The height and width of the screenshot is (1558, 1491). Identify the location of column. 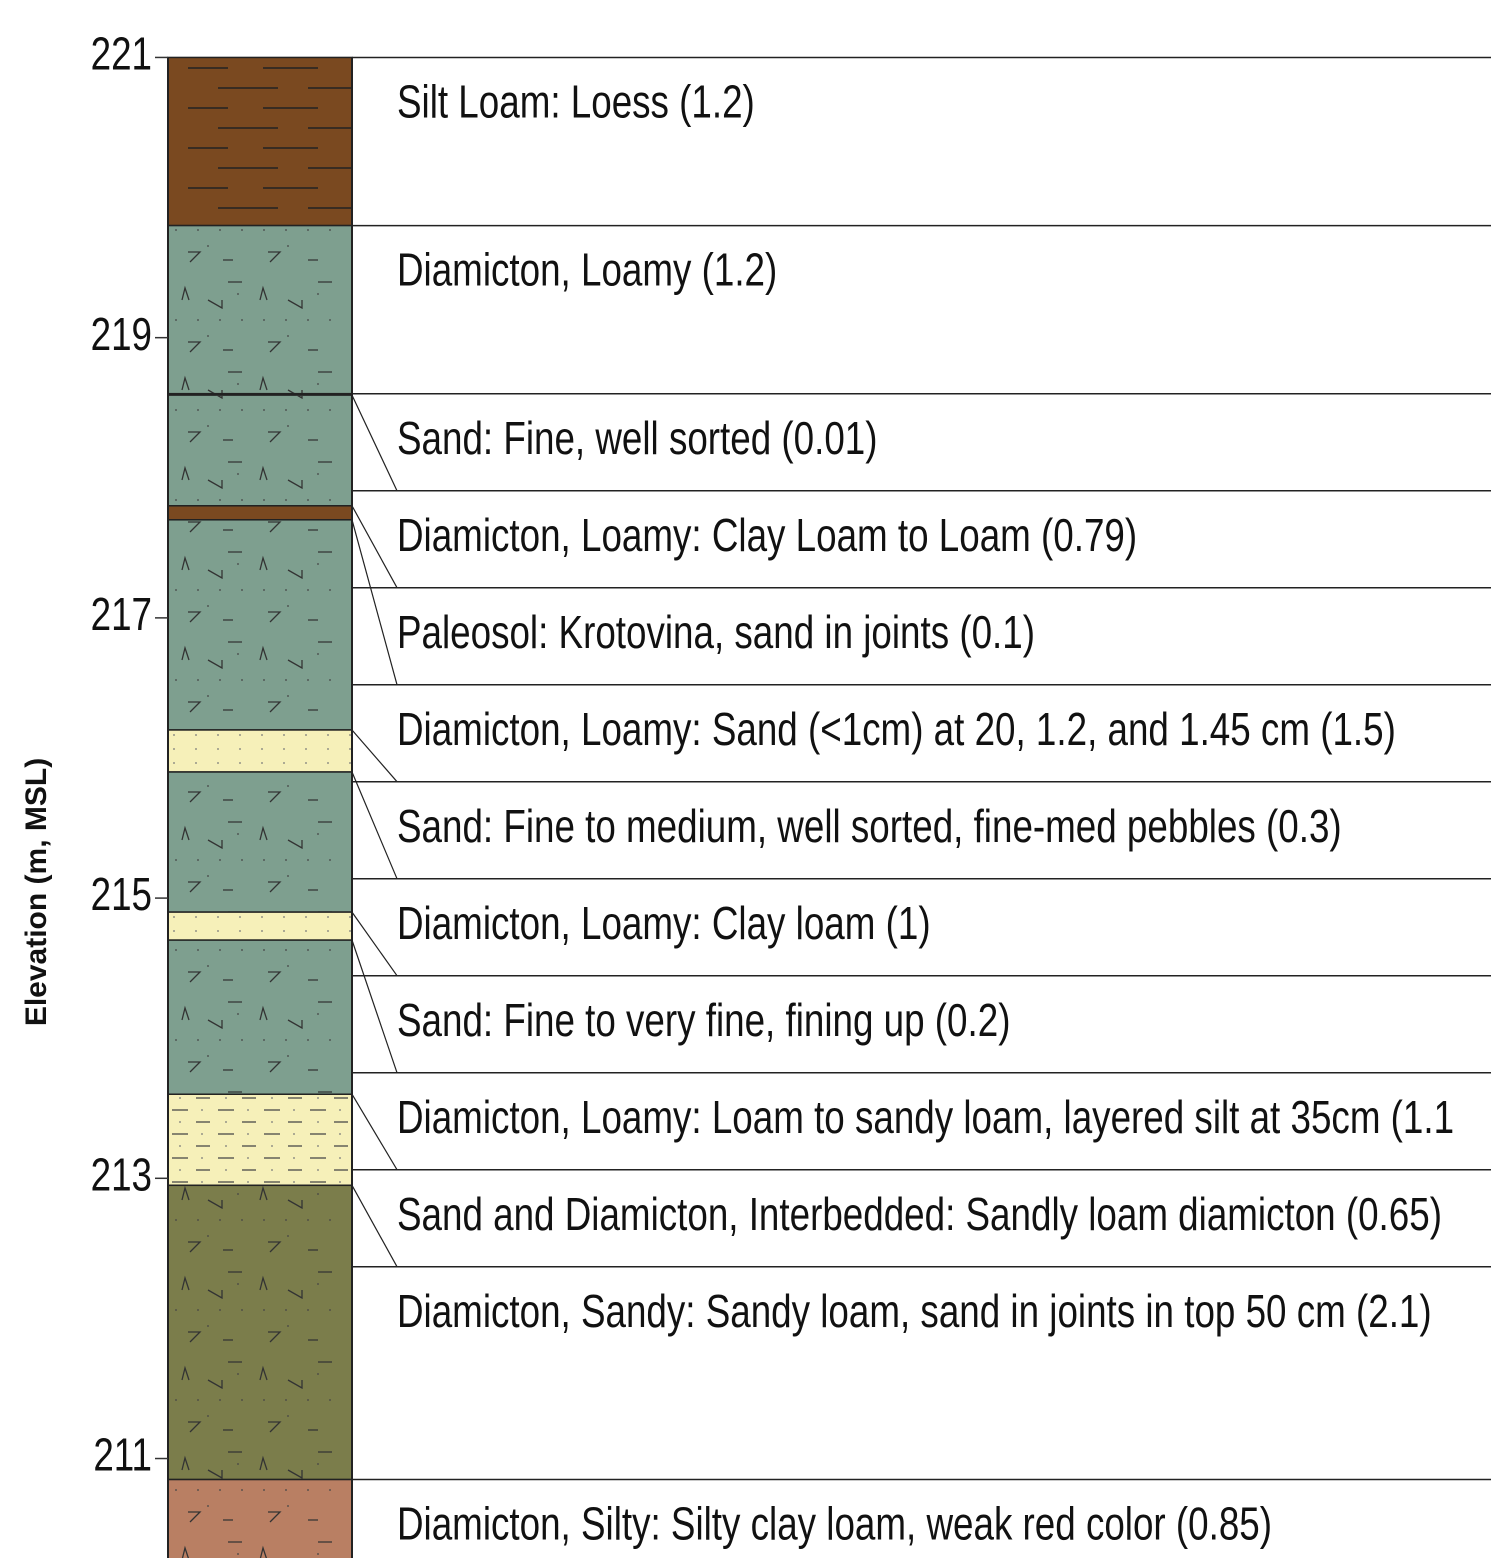
(260, 807).